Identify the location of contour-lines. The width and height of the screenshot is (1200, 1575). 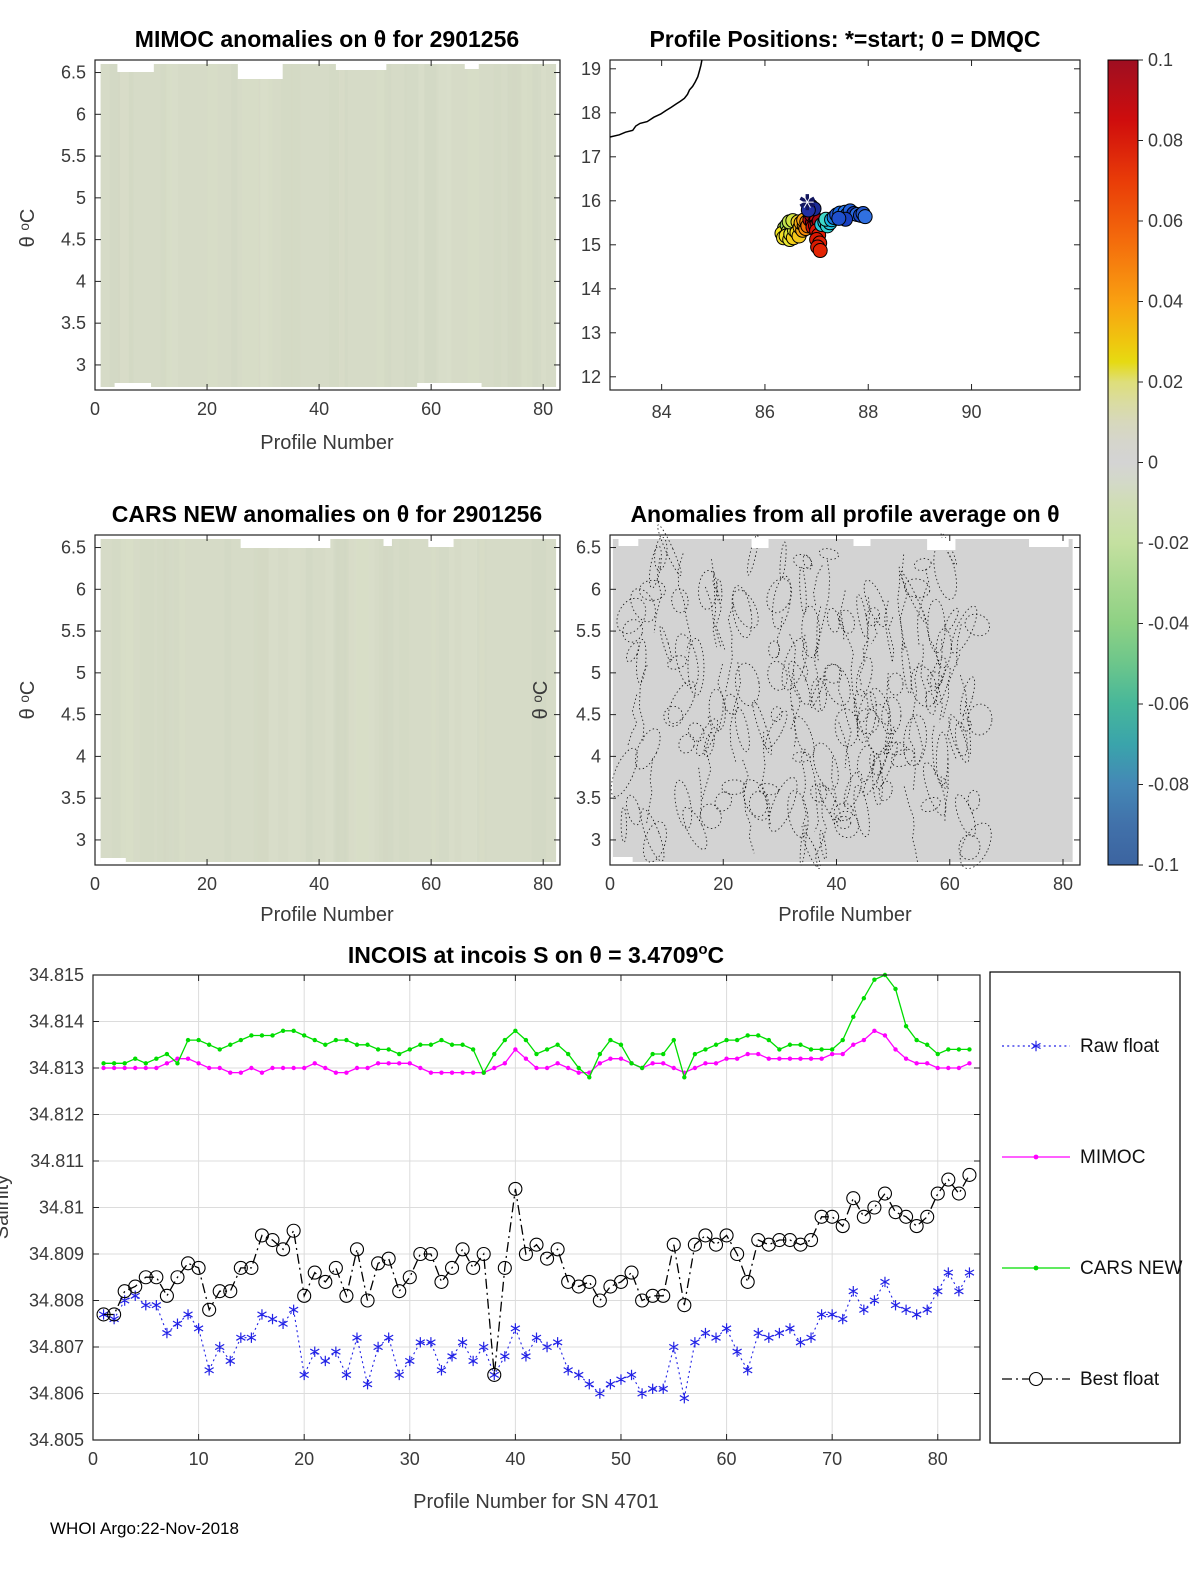
(801, 696).